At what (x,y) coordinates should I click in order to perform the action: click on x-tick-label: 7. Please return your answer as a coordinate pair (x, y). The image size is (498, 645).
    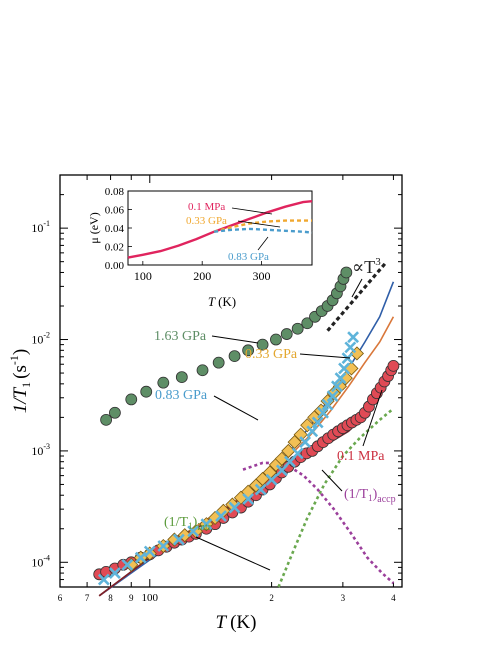
    Looking at the image, I should click on (87, 598).